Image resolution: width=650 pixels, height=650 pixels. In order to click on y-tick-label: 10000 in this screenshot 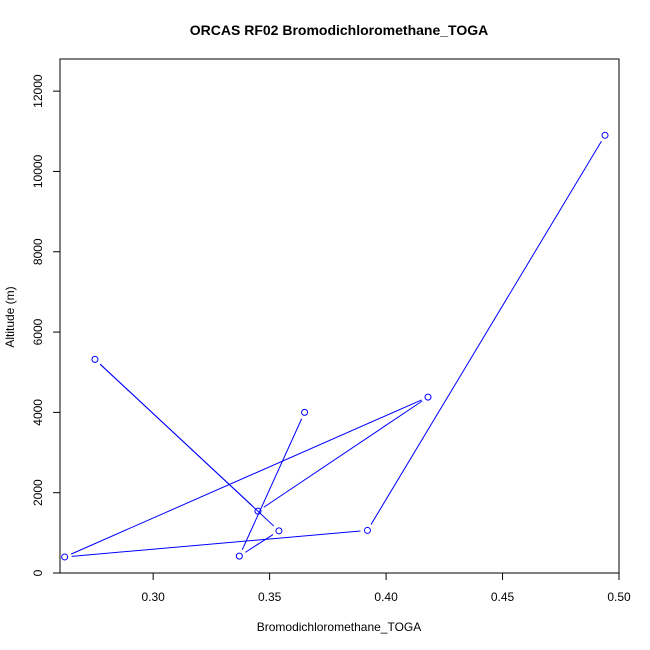, I will do `click(38, 171)`.